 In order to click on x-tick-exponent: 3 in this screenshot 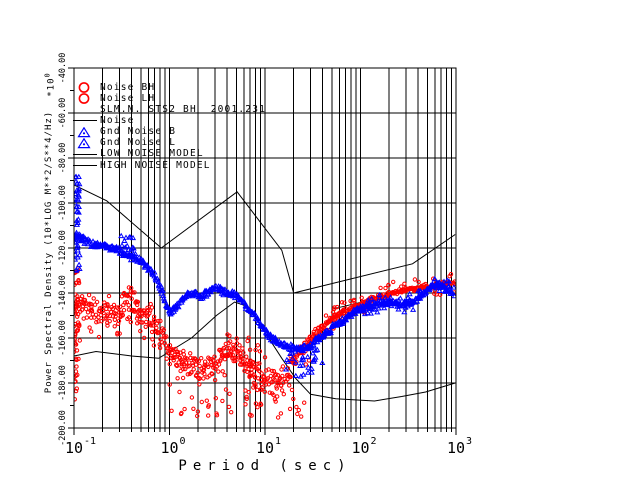, I will do `click(469, 441)`.